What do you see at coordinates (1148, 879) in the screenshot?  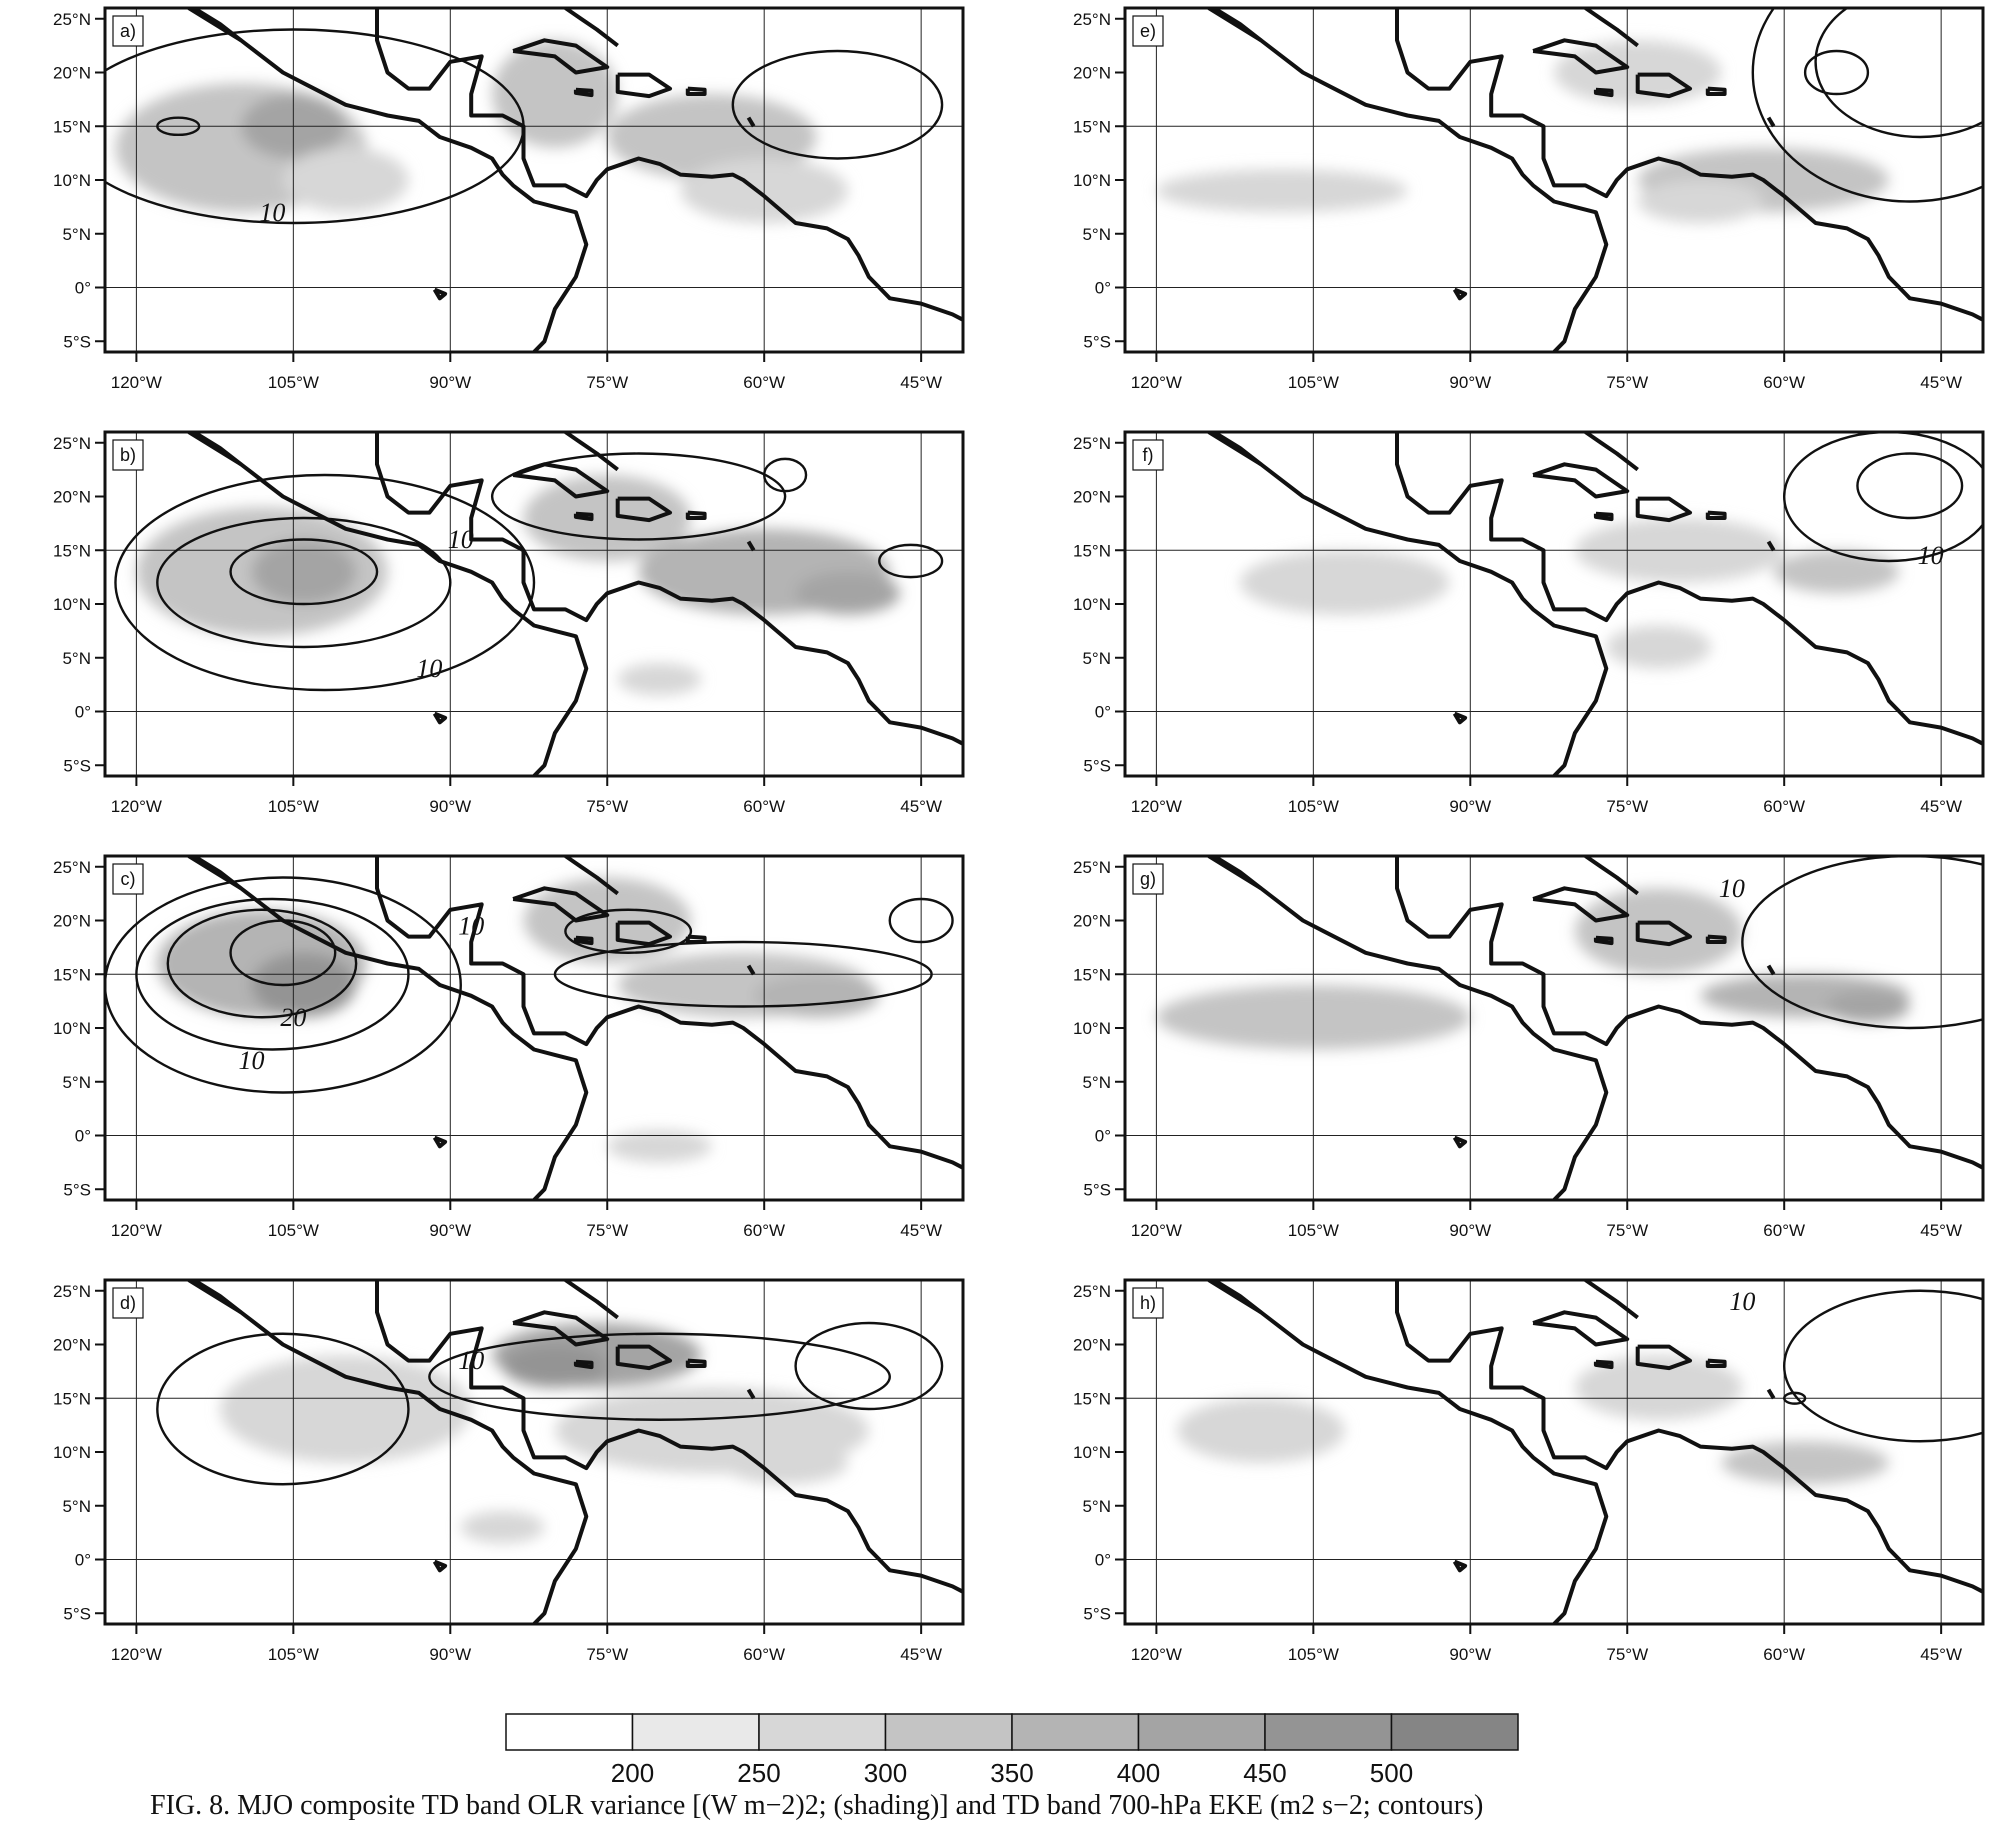 I see `svg-text: g)` at bounding box center [1148, 879].